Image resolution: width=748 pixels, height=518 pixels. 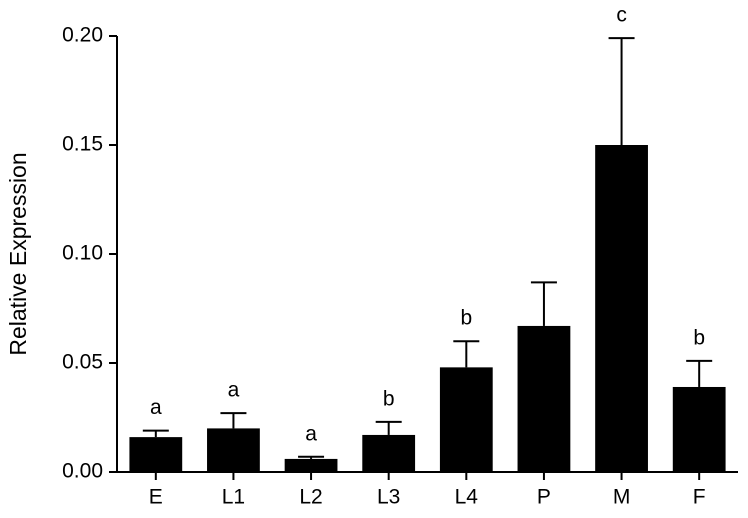 What do you see at coordinates (467, 497) in the screenshot?
I see `x-tick-label: L4` at bounding box center [467, 497].